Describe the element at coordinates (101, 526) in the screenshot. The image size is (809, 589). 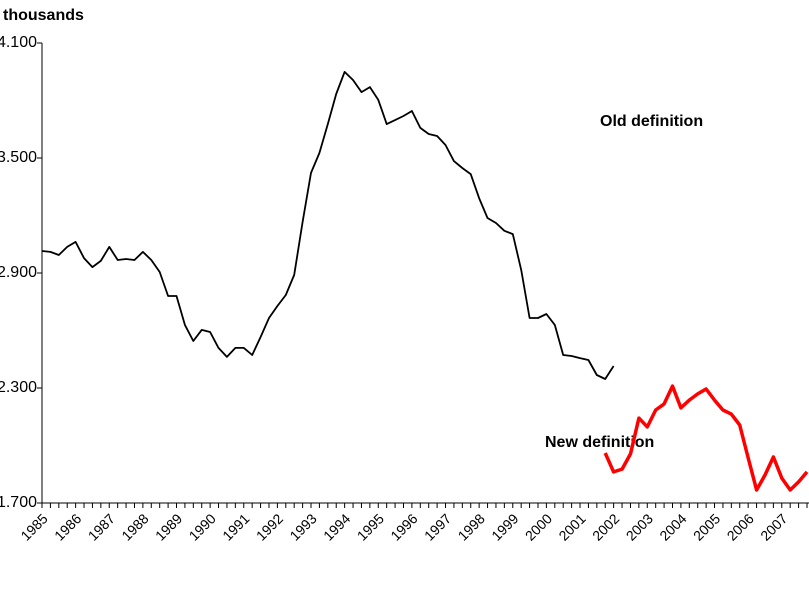
I see `x-tick-label: 1987` at that location.